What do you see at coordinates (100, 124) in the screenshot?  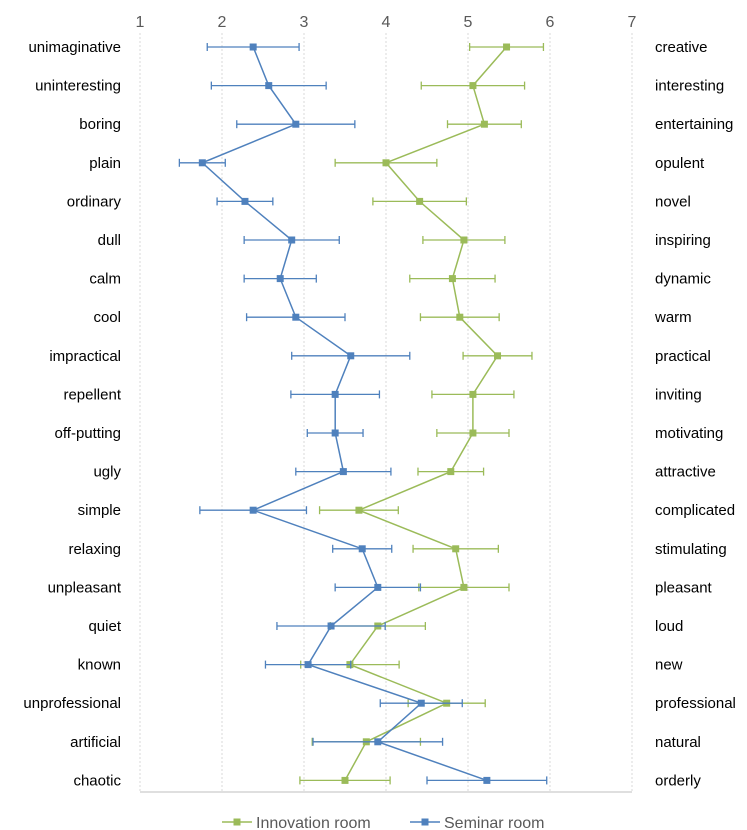 I see `left-label: boring` at bounding box center [100, 124].